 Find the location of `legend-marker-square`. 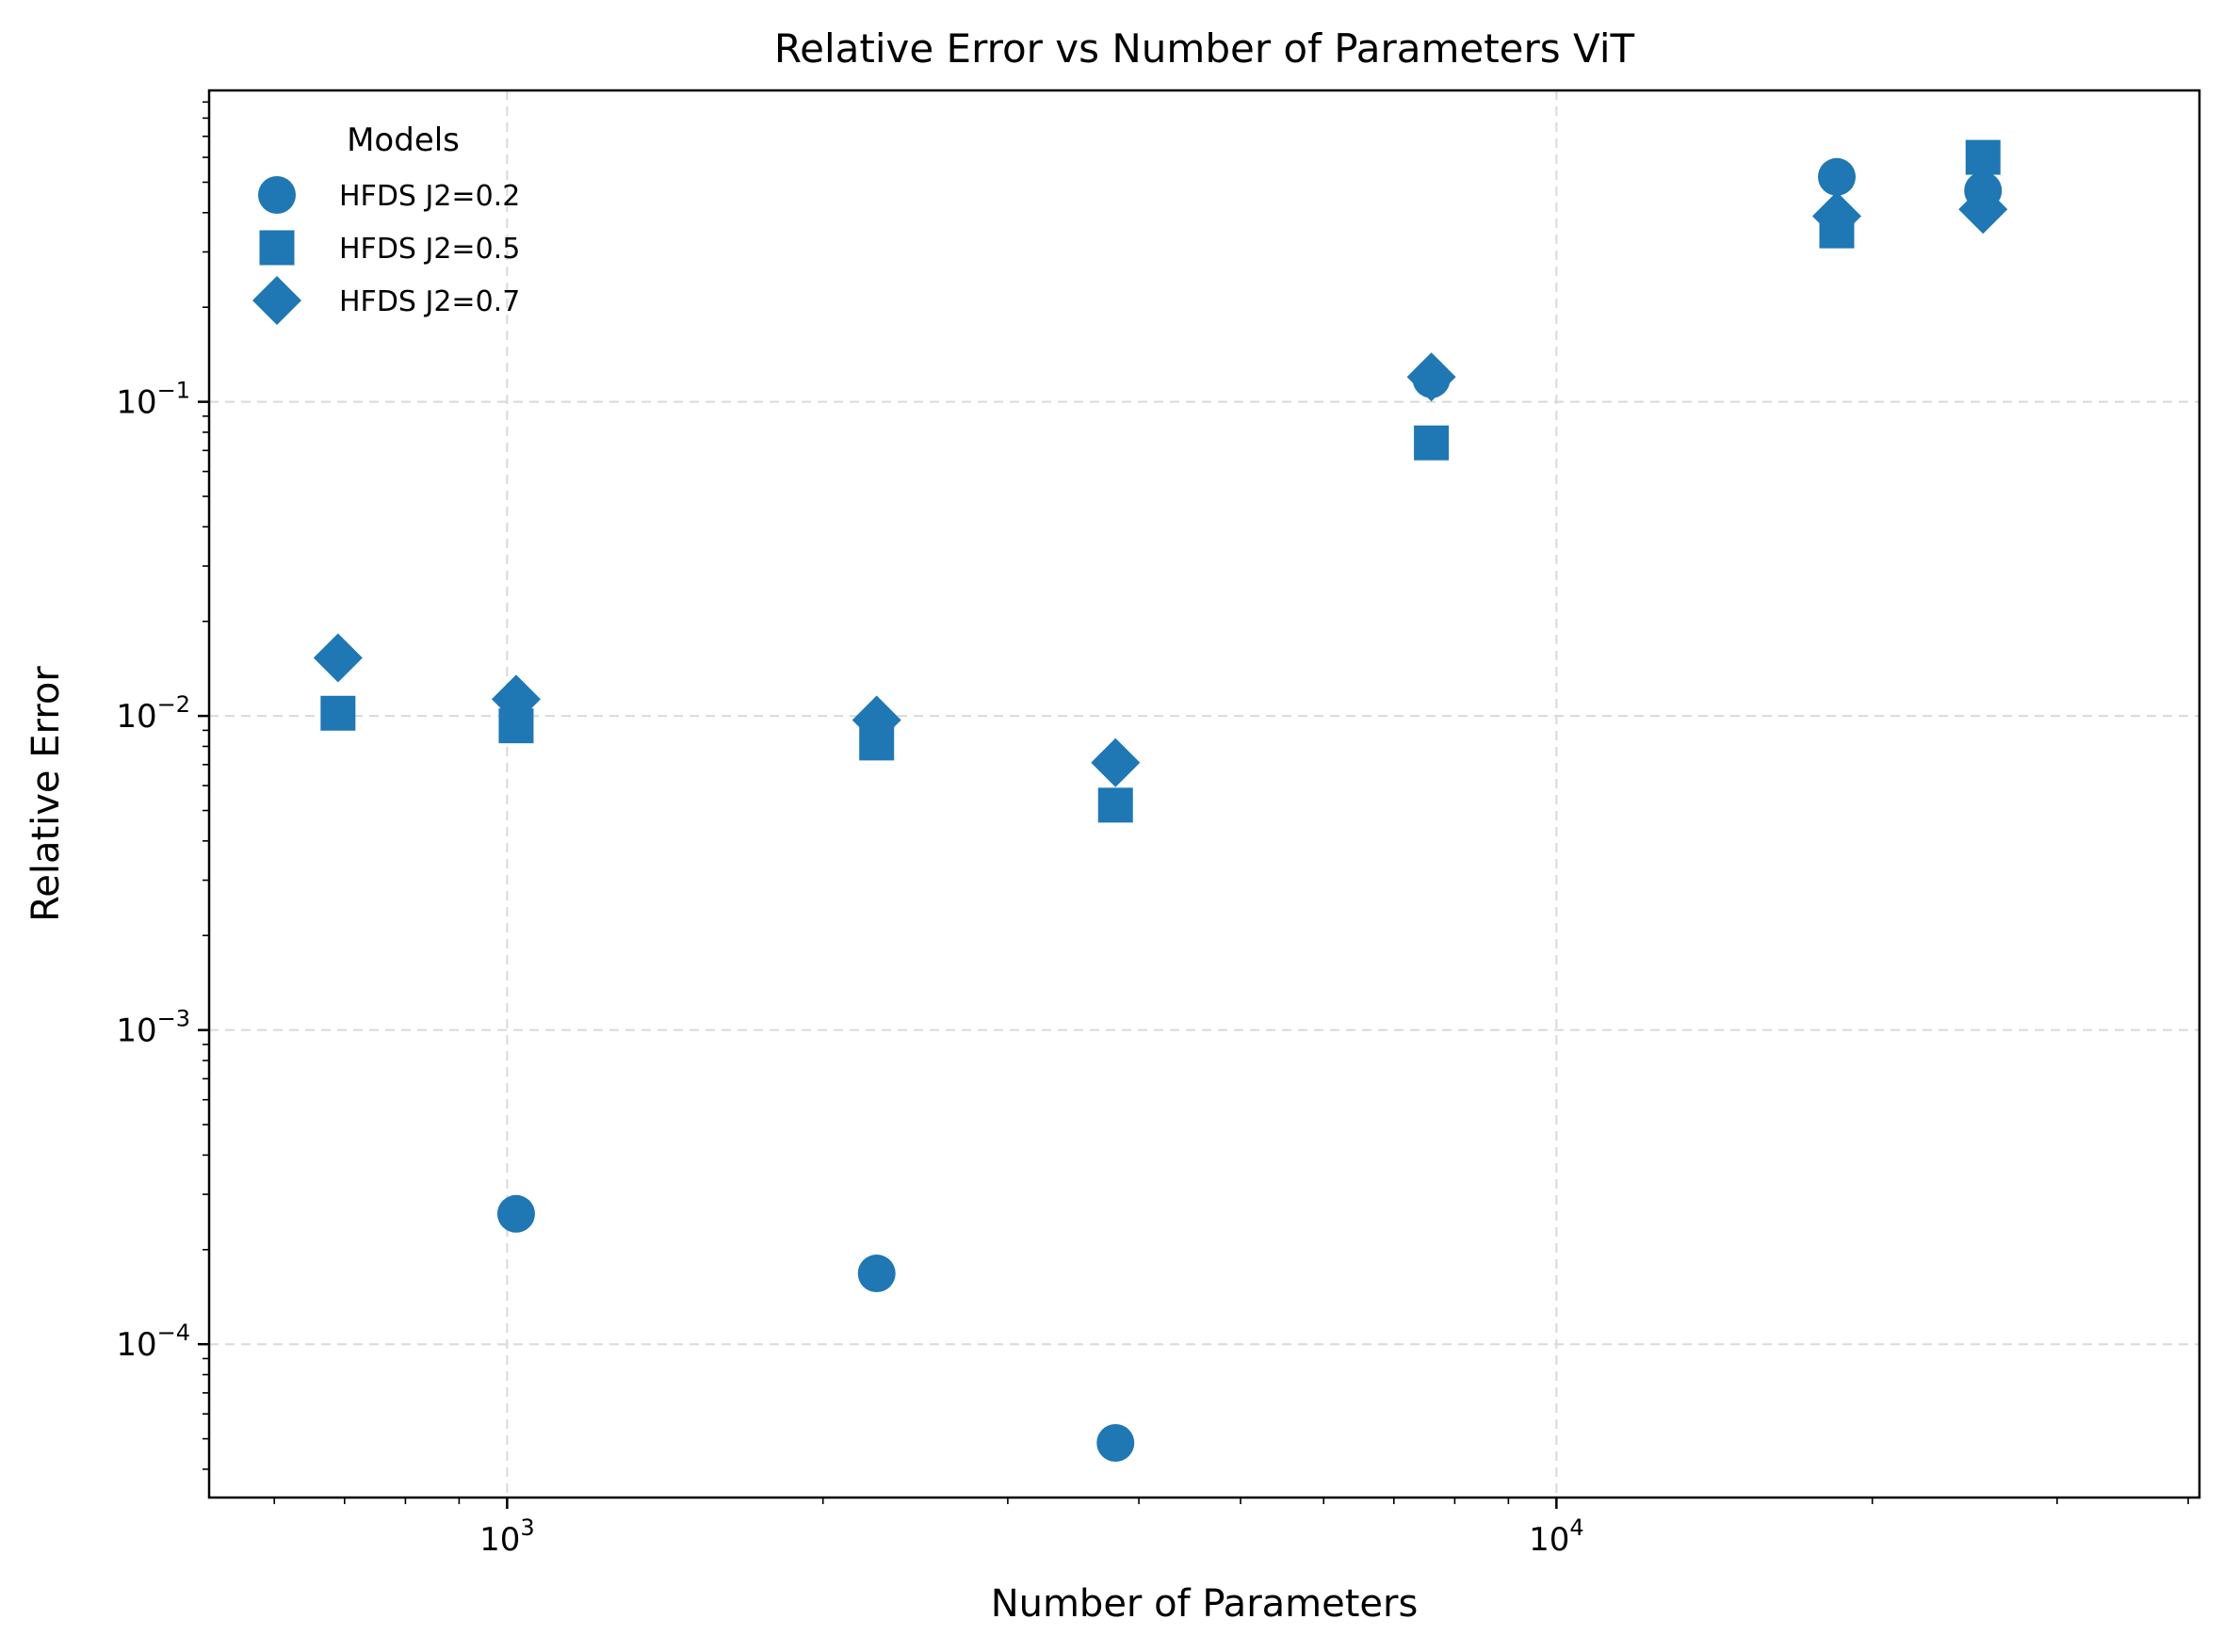

legend-marker-square is located at coordinates (277, 248).